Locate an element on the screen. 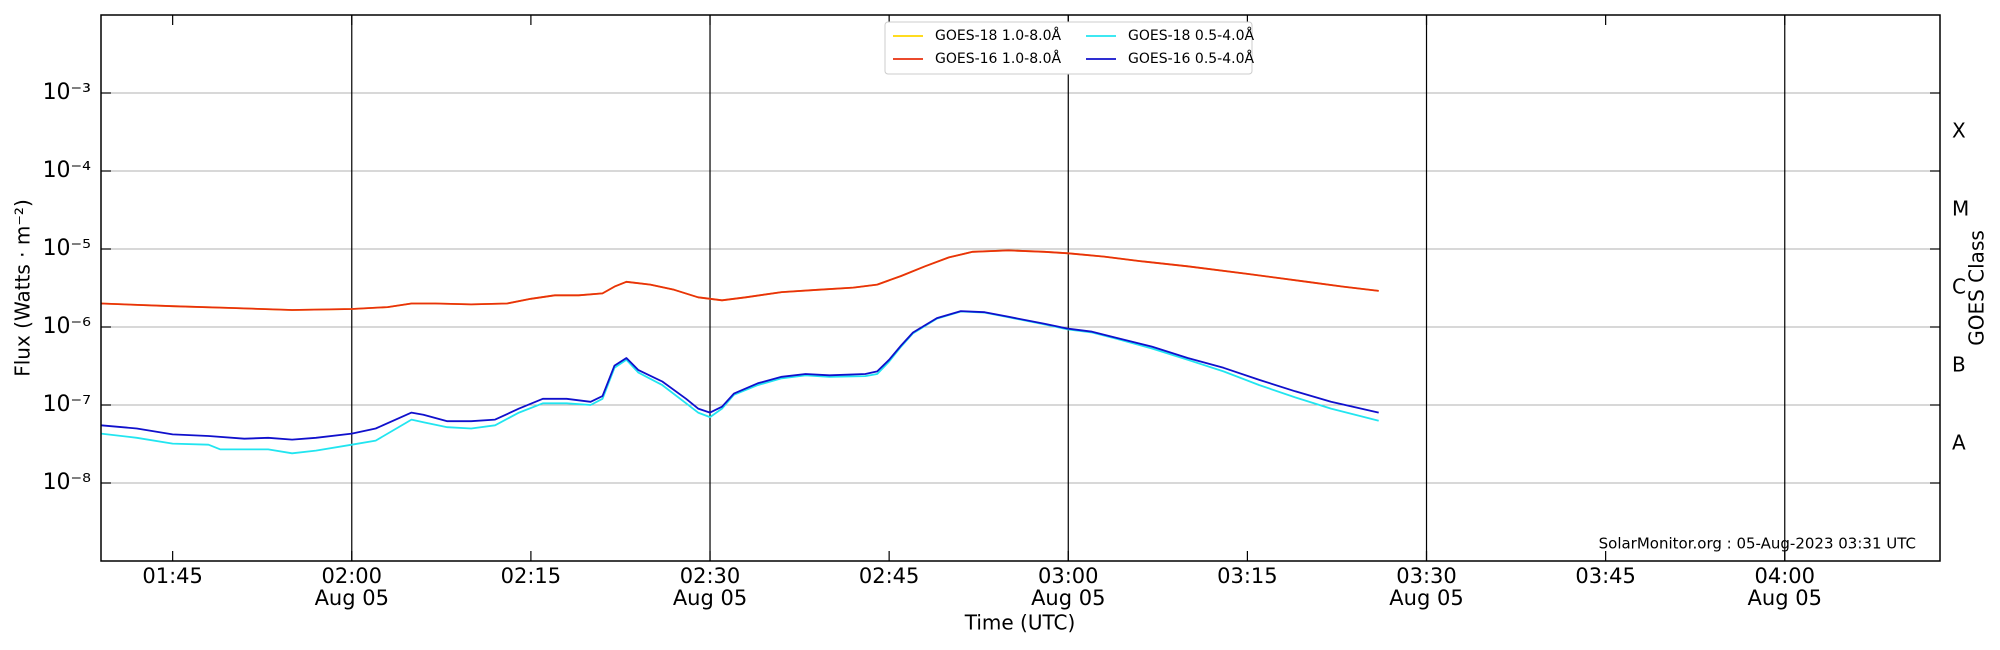 This screenshot has height=650, width=2000. x-tick-label: 03:30 is located at coordinates (1426, 576).